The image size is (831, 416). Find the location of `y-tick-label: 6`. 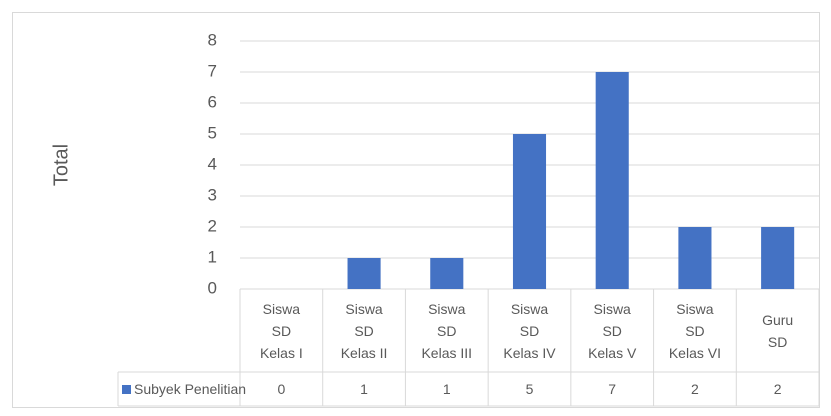

y-tick-label: 6 is located at coordinates (212, 101).